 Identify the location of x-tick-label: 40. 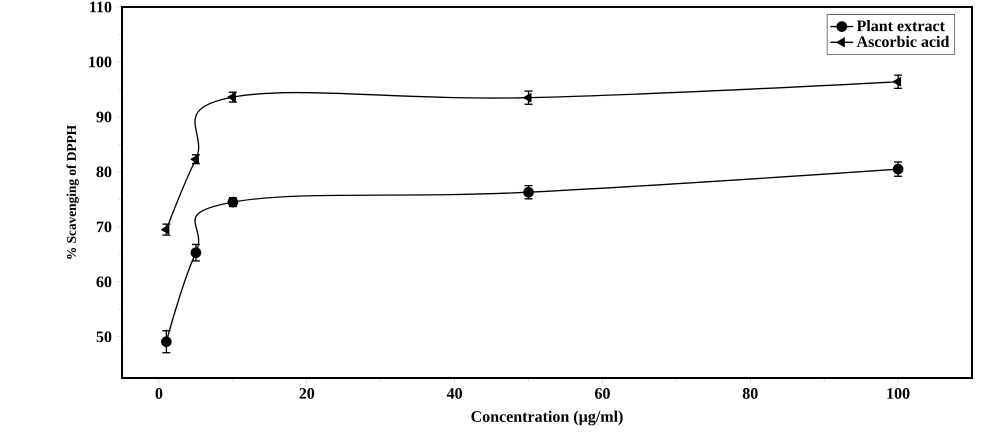
(454, 393).